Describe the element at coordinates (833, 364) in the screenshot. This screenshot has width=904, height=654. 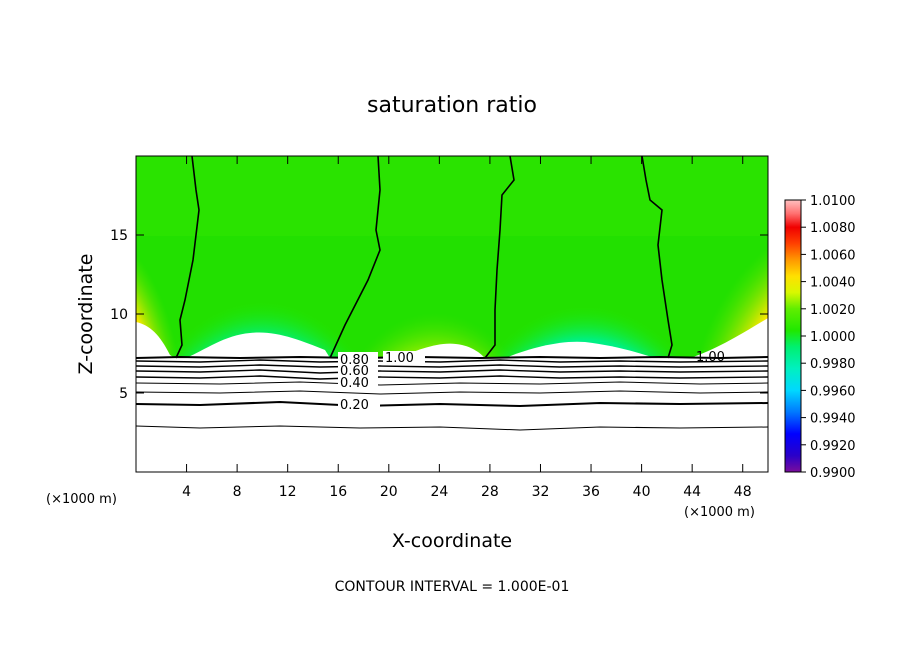
I see `colorbar-tick-label: 0.9980` at that location.